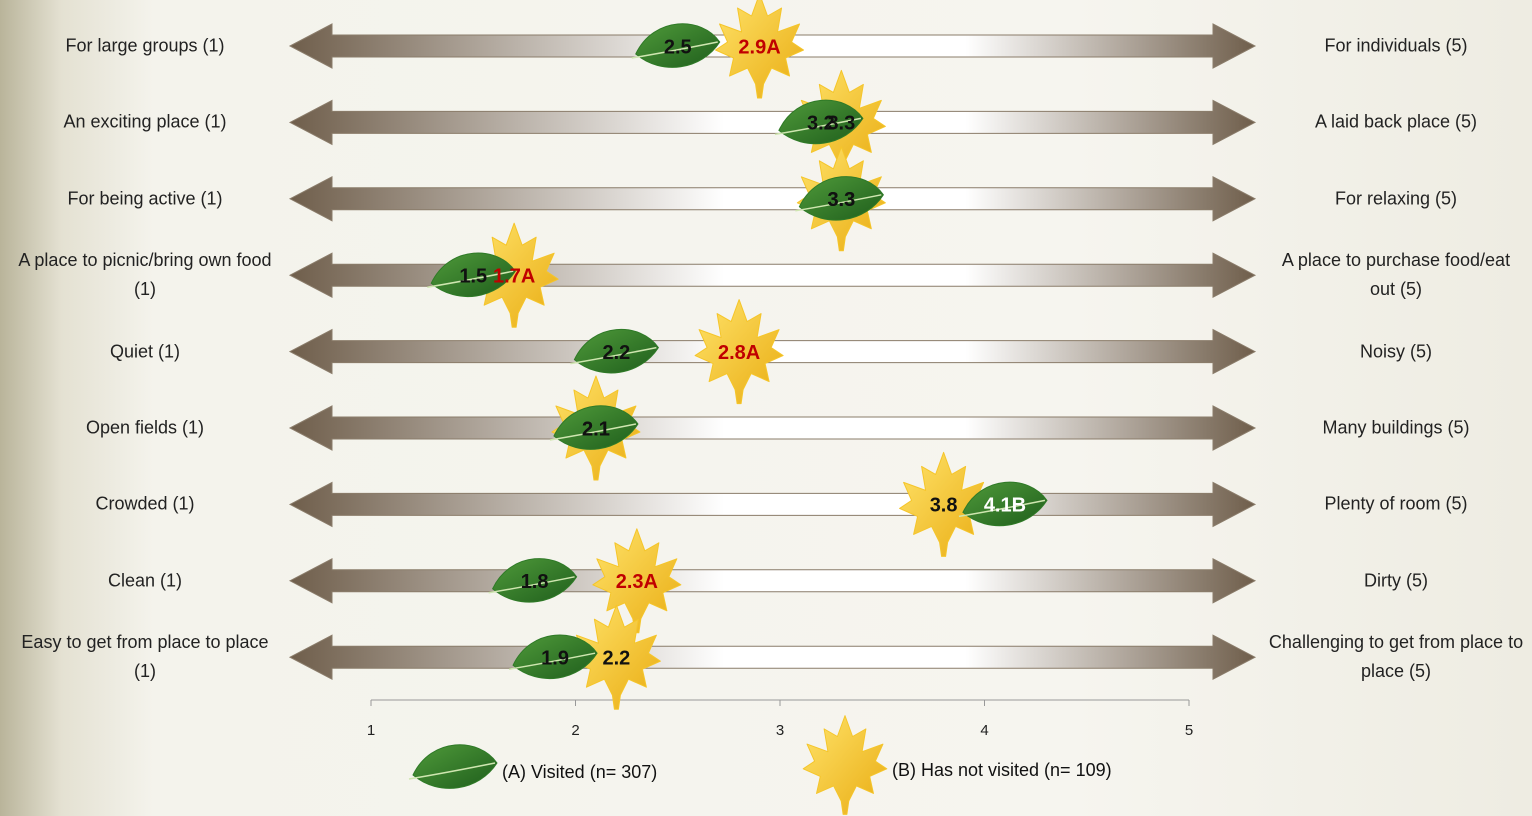 Image resolution: width=1532 pixels, height=816 pixels. I want to click on left-label: A place to picnic/bring own food (1), so click(145, 275).